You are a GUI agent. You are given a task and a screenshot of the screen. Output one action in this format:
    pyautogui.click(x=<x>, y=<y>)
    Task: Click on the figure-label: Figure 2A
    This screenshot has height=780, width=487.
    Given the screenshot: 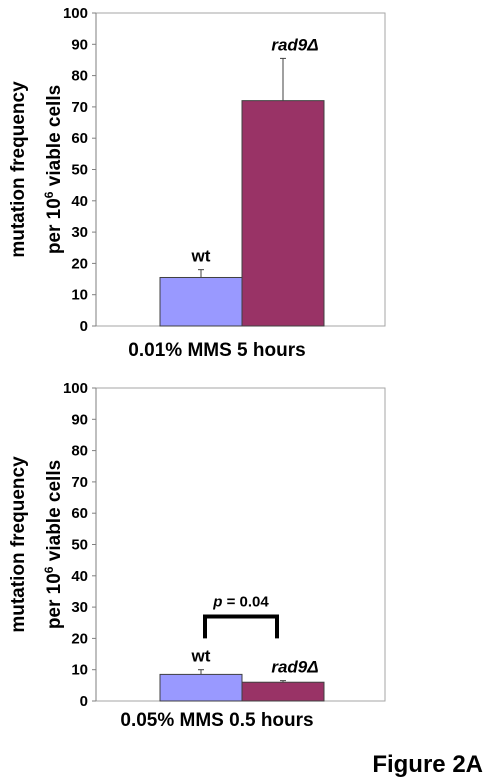 What is the action you would take?
    pyautogui.click(x=427, y=764)
    